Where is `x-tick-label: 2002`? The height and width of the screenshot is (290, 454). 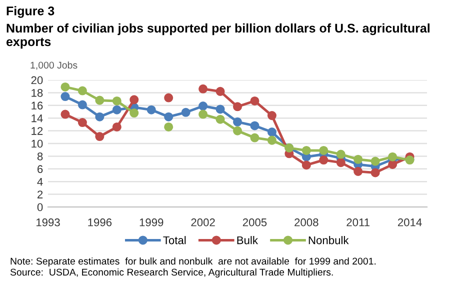
x-tick-label: 2002 is located at coordinates (203, 222).